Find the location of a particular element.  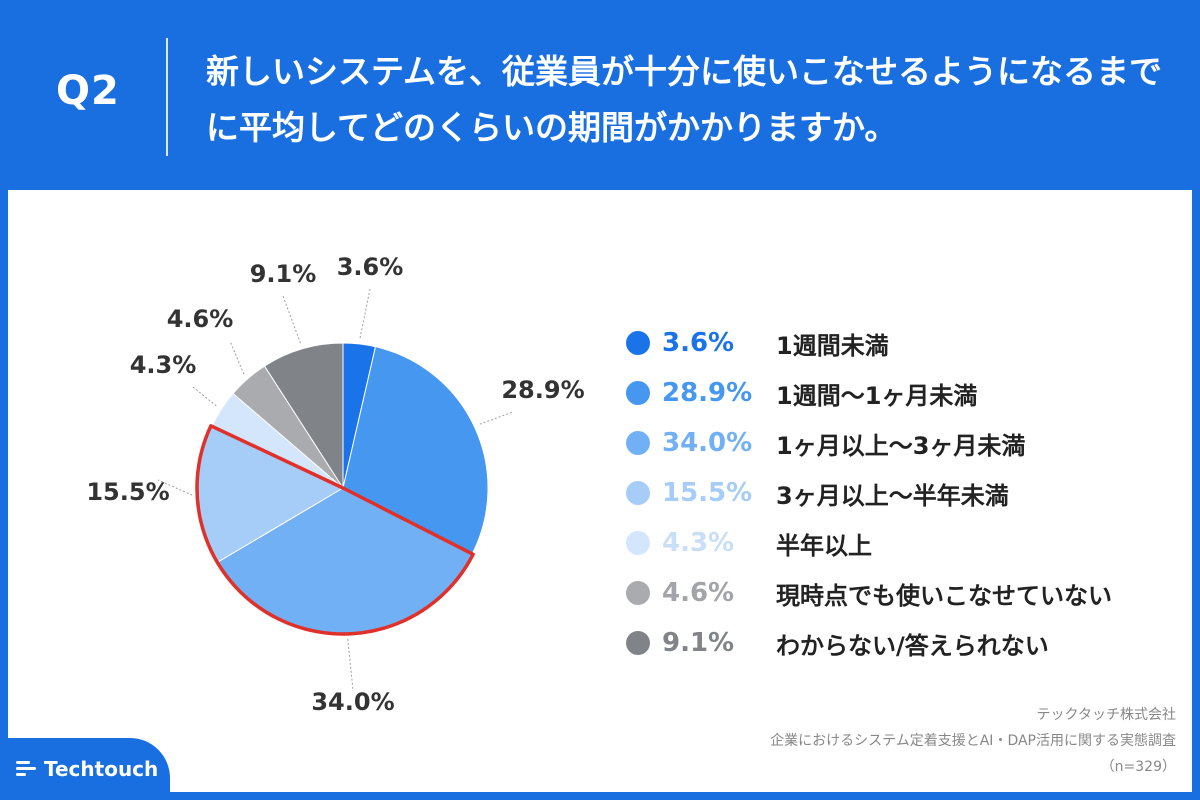

legend-item: 15.5% 3ヶ月以上〜半年未満 is located at coordinates (906, 493).